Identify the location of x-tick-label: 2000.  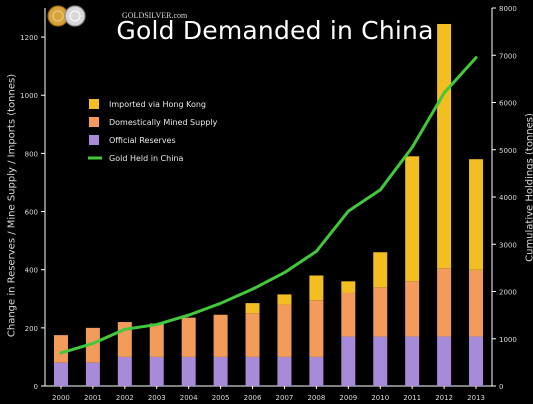
(61, 398).